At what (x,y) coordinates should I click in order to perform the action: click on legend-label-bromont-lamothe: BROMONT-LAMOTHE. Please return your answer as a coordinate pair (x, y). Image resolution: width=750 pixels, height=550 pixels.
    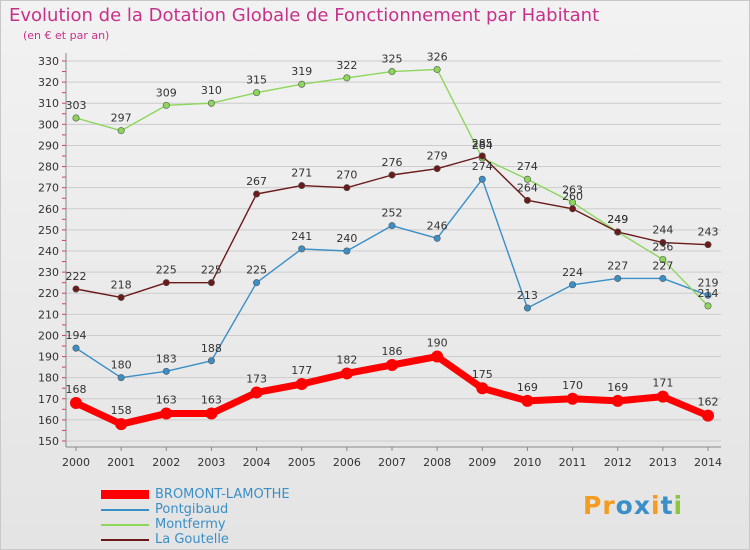
    Looking at the image, I should click on (222, 494).